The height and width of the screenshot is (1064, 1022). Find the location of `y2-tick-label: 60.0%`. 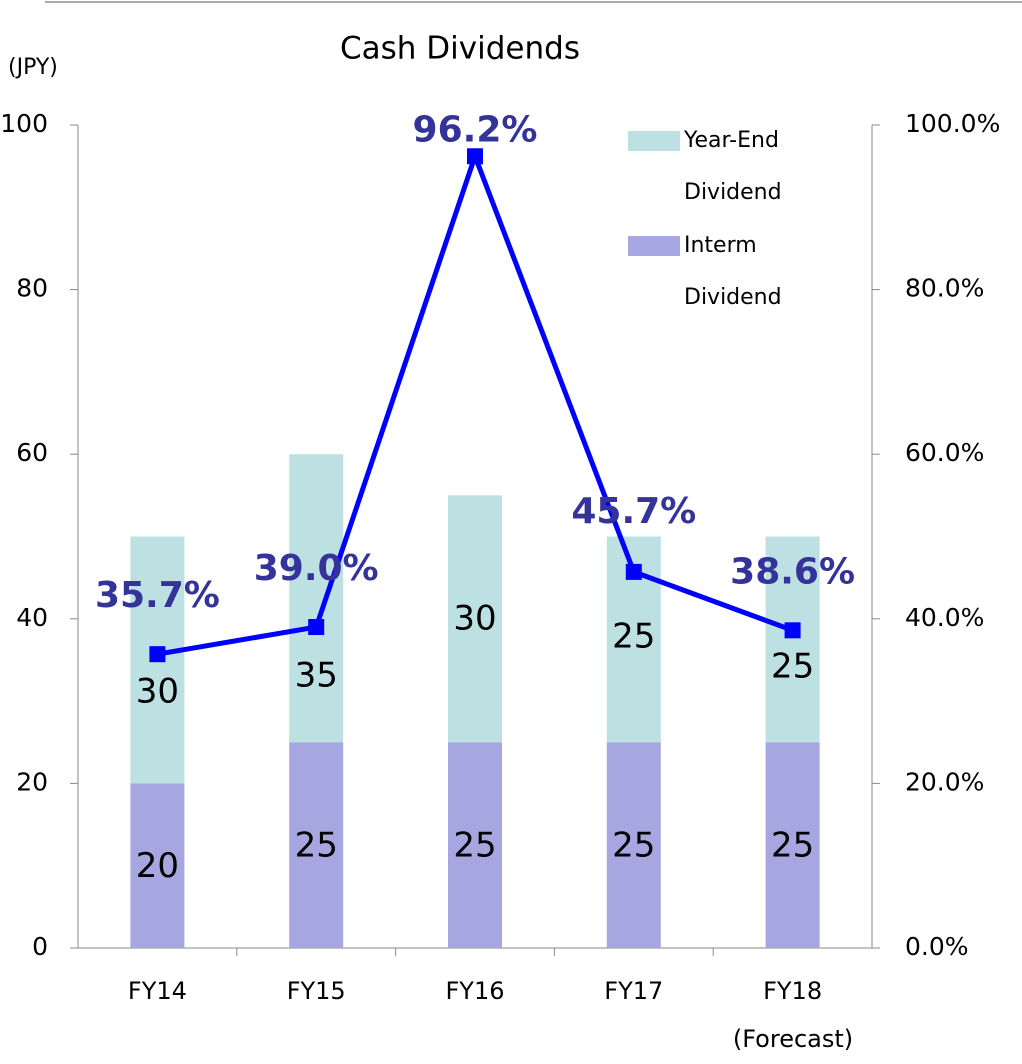

y2-tick-label: 60.0% is located at coordinates (944, 452).